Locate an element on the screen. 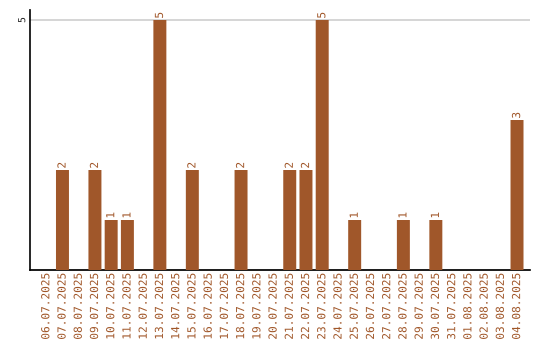 The width and height of the screenshot is (540, 340). x-tick-label: 31.07.2025 is located at coordinates (451, 306).